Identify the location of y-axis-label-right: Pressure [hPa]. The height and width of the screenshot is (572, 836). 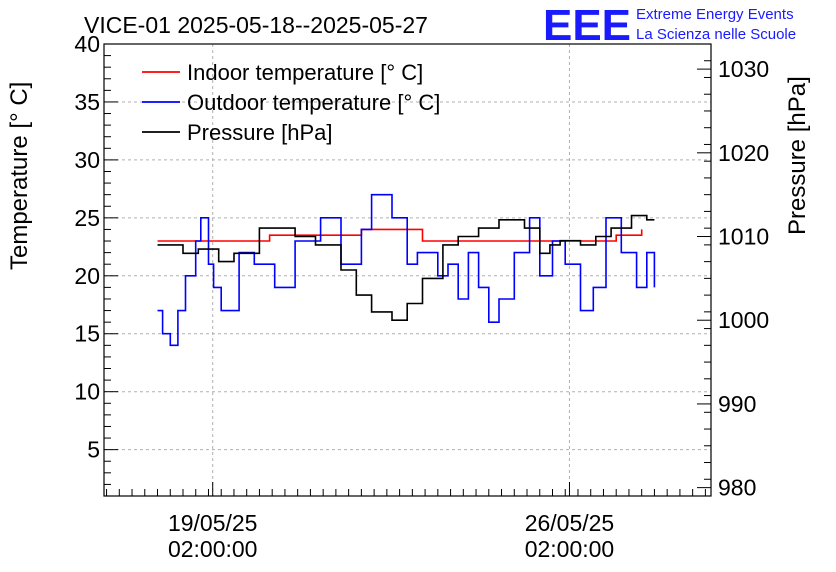
(797, 155).